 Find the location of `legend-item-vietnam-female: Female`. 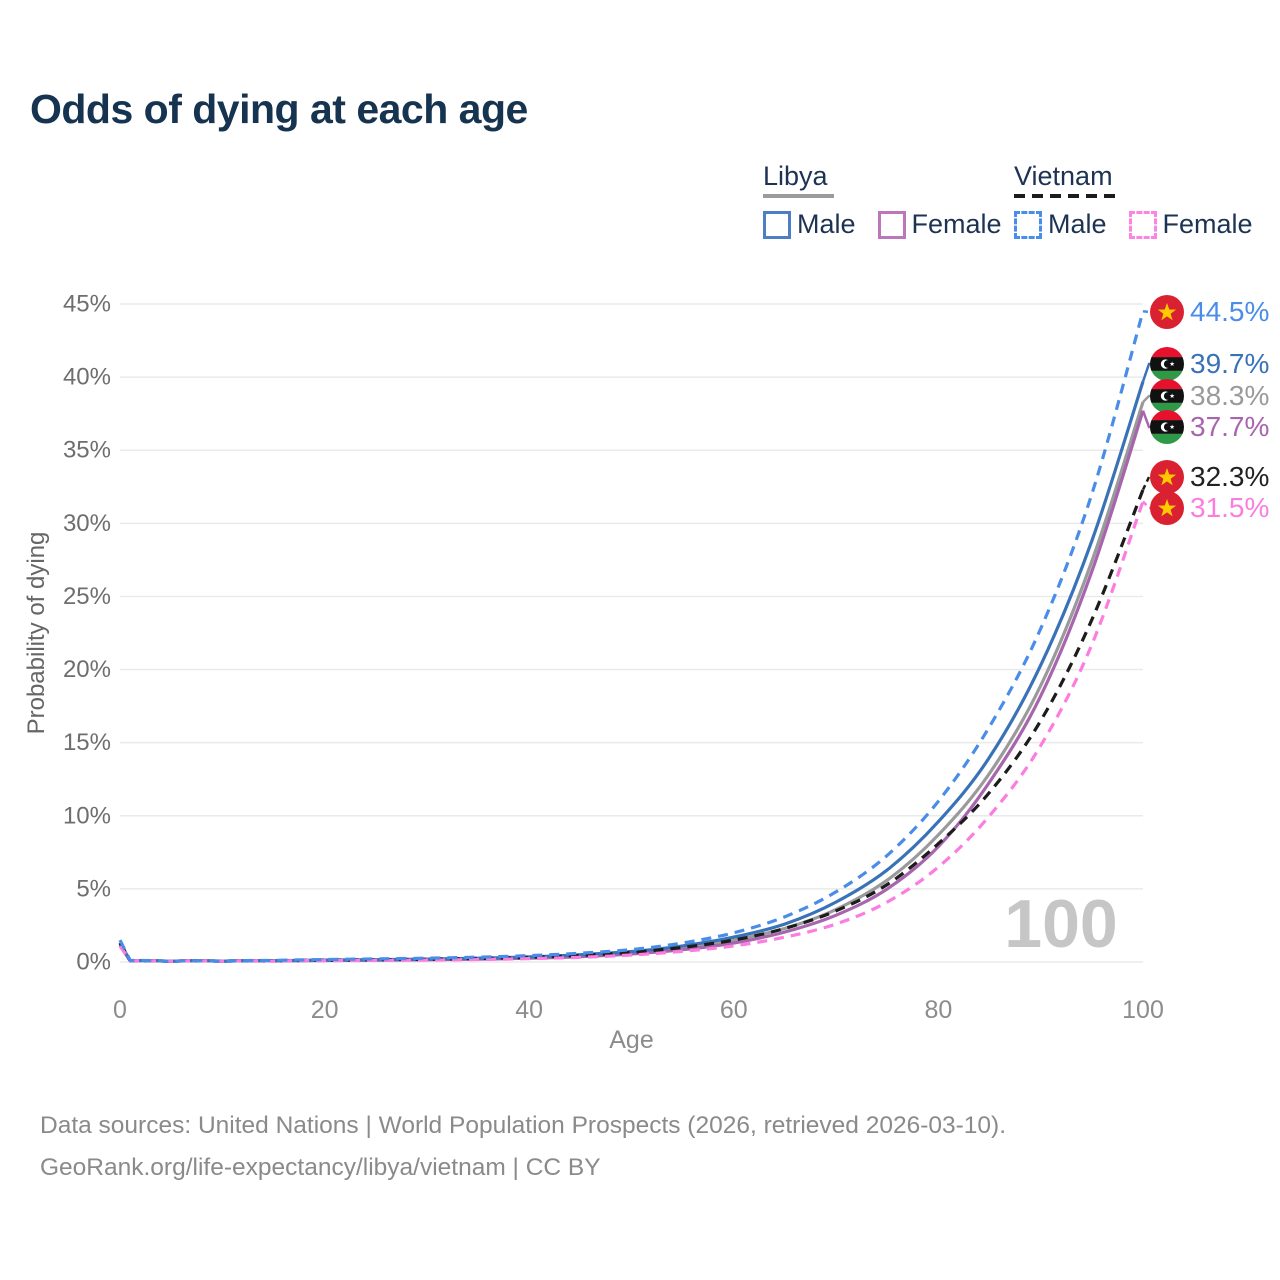

legend-item-vietnam-female: Female is located at coordinates (1190, 224).